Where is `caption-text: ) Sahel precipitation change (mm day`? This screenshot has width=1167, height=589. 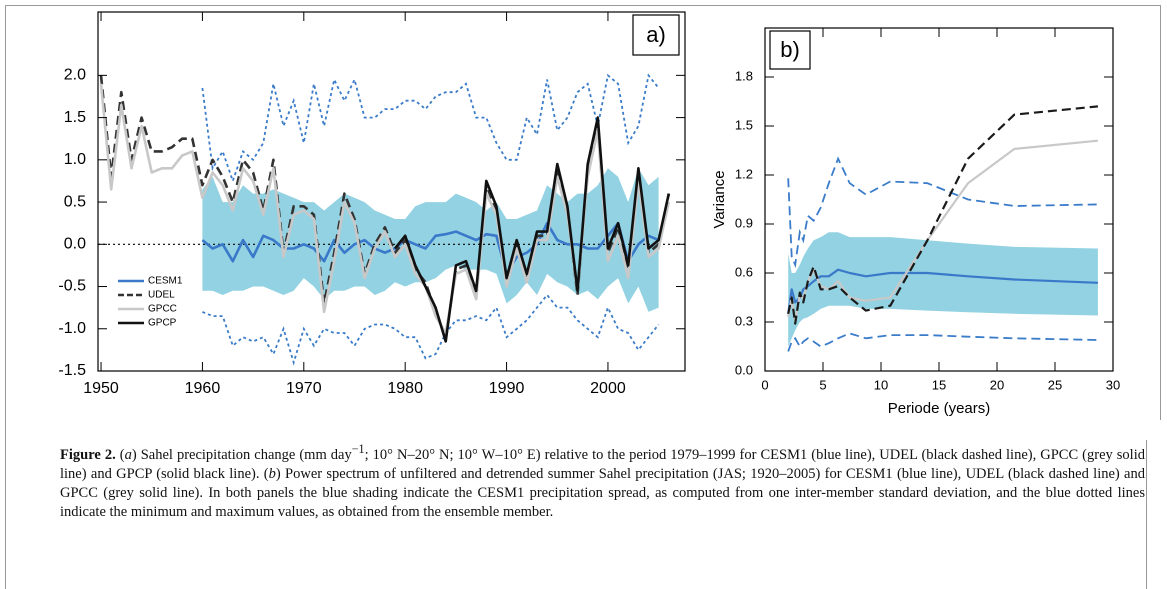 caption-text: ) Sahel precipitation change (mm day is located at coordinates (241, 454).